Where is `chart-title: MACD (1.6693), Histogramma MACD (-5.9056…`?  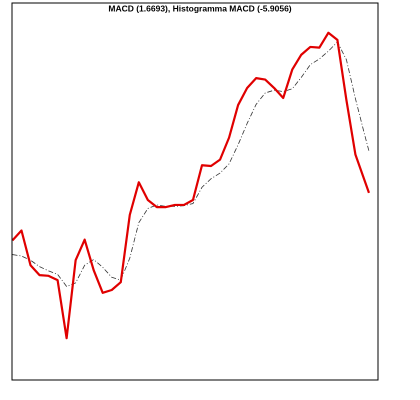
chart-title: MACD (1.6693), Histogramma MACD (-5.9056… is located at coordinates (199, 8).